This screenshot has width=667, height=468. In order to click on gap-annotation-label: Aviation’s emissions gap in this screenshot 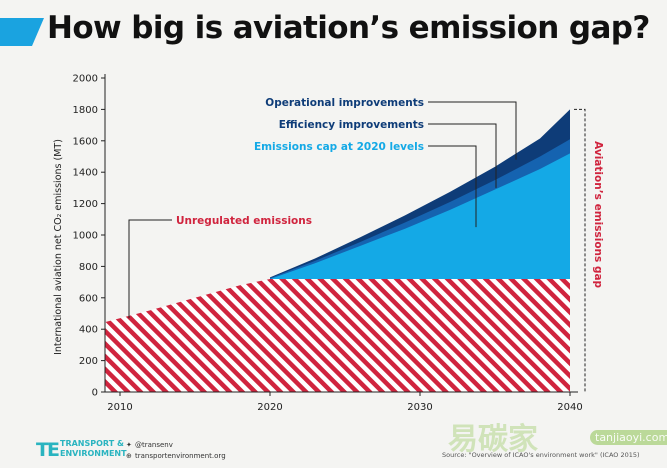, I will do `click(598, 214)`.